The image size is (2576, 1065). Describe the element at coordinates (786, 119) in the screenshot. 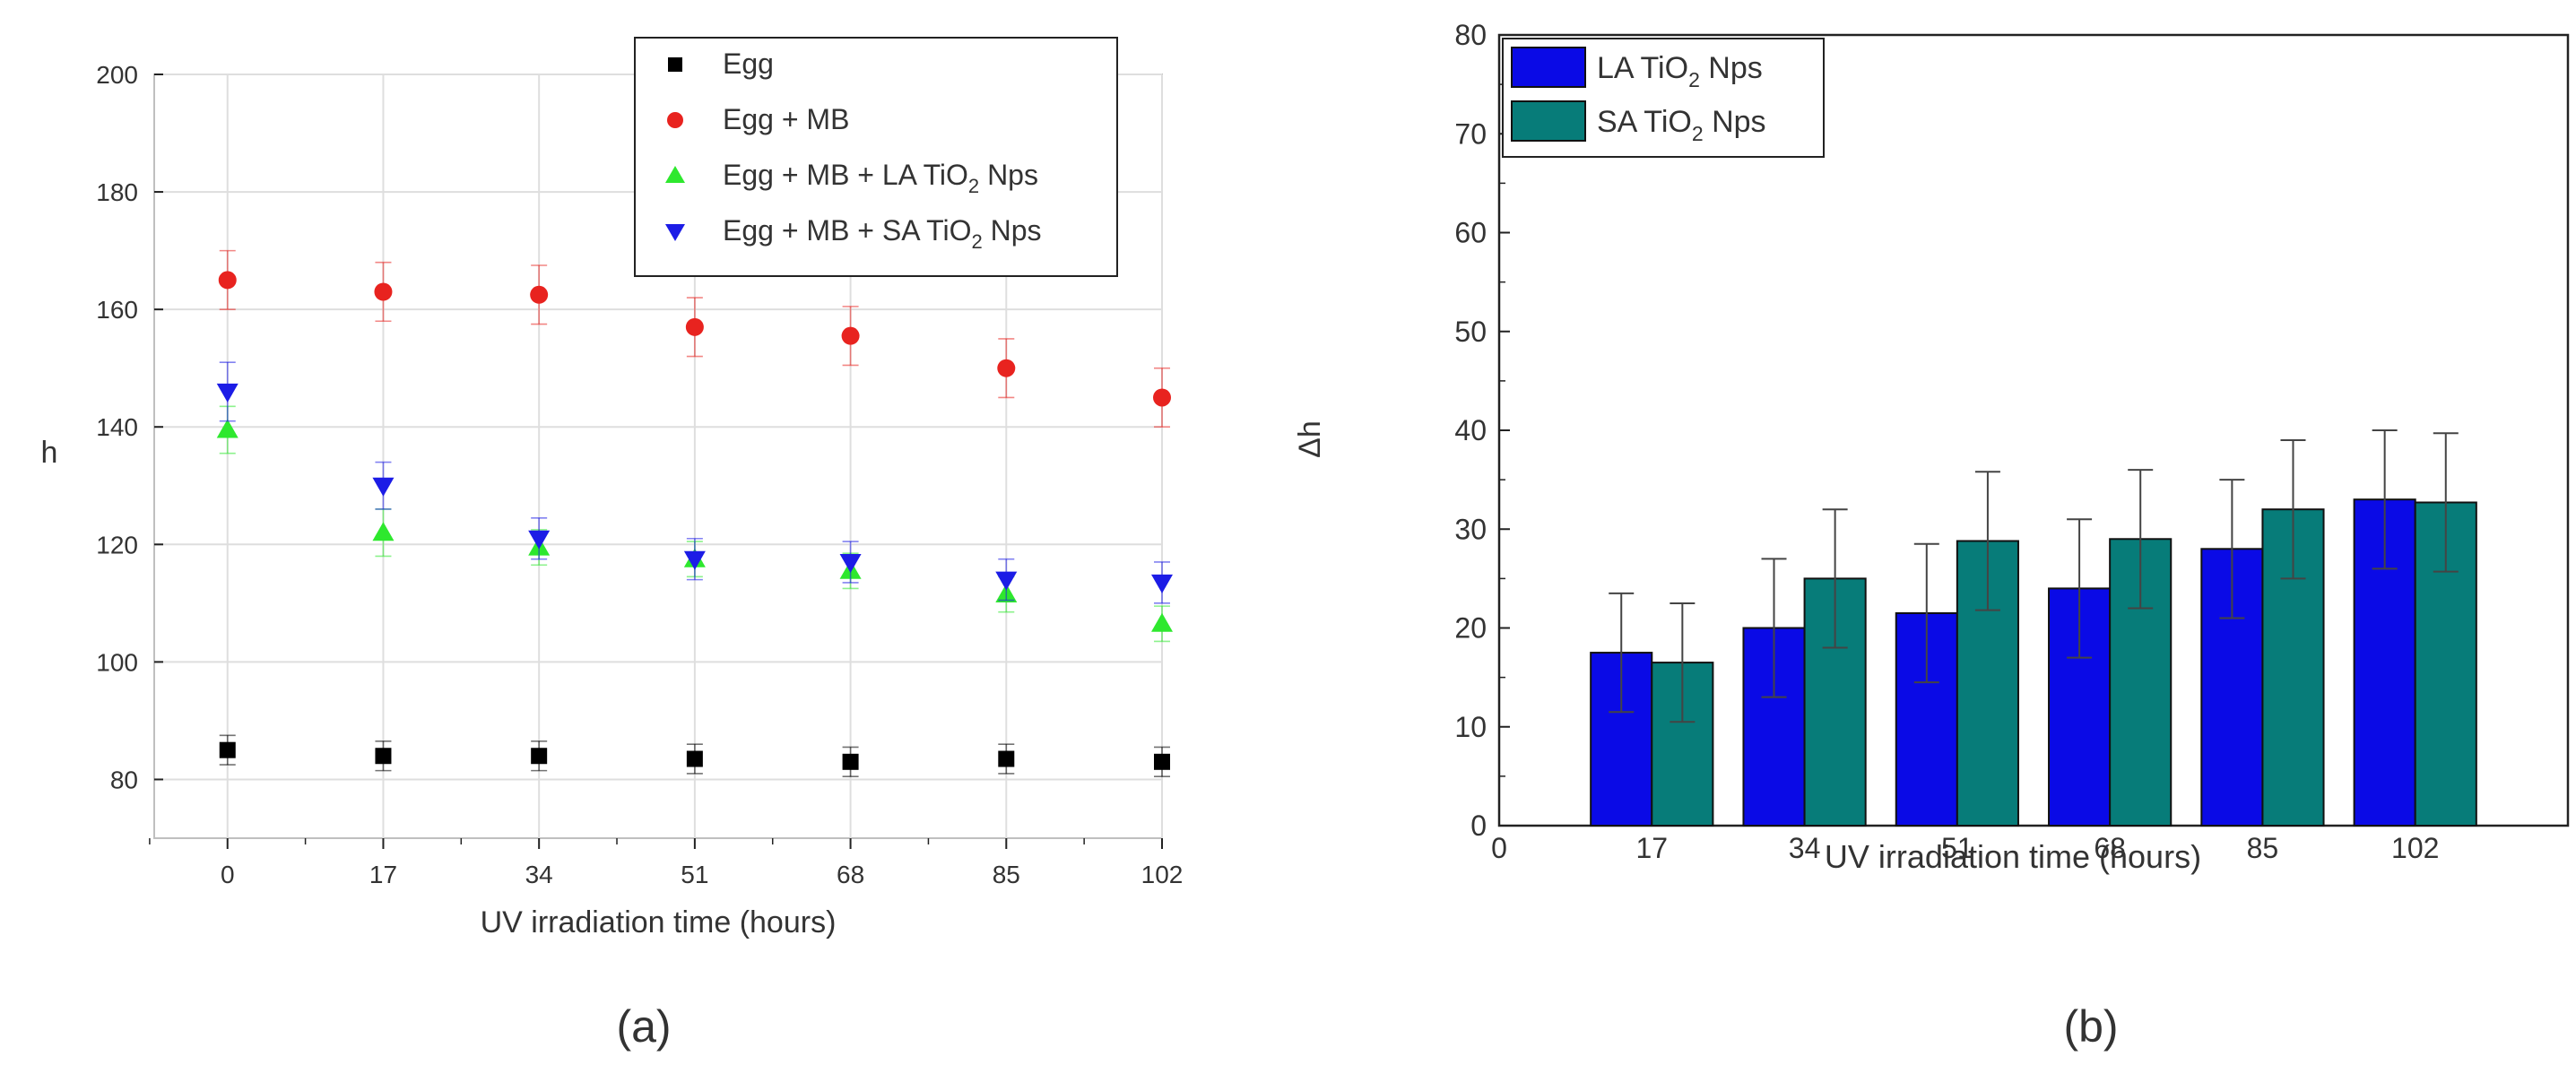

I see `a-legend-entry-egg-mb: Egg + MB` at that location.